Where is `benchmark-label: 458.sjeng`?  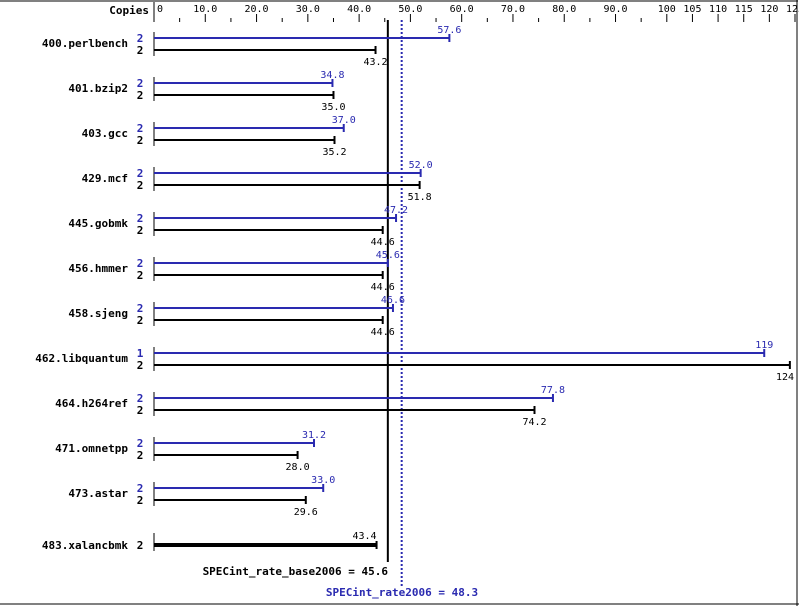 benchmark-label: 458.sjeng is located at coordinates (98, 313).